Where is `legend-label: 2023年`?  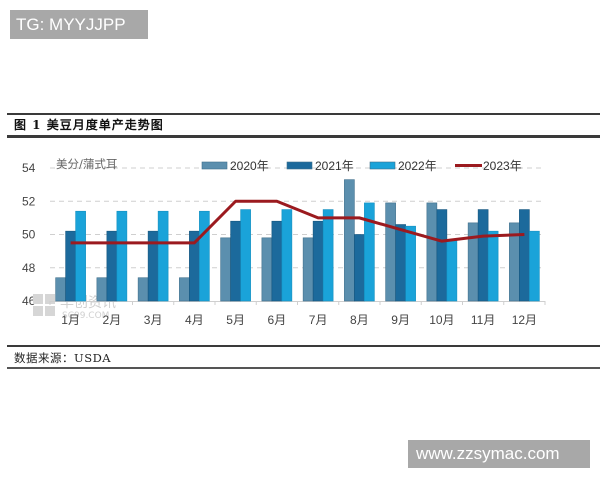 legend-label: 2023年 is located at coordinates (502, 166).